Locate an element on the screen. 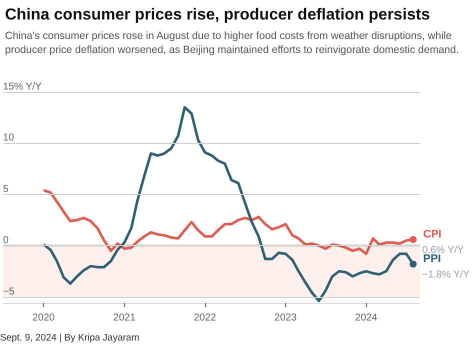 This screenshot has height=349, width=474. x-tick-label: 2022 is located at coordinates (205, 318).